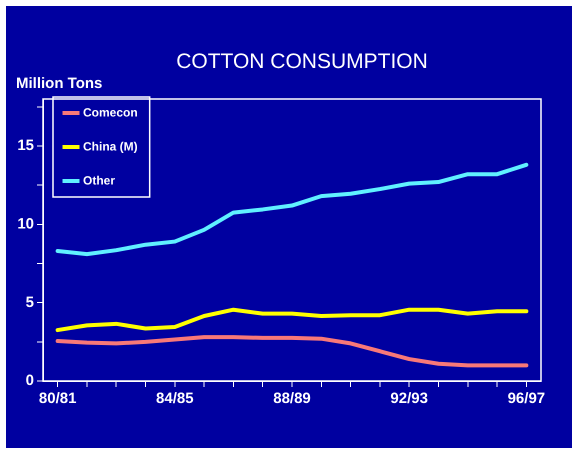 The width and height of the screenshot is (578, 452). I want to click on legend-label: China (M), so click(110, 146).